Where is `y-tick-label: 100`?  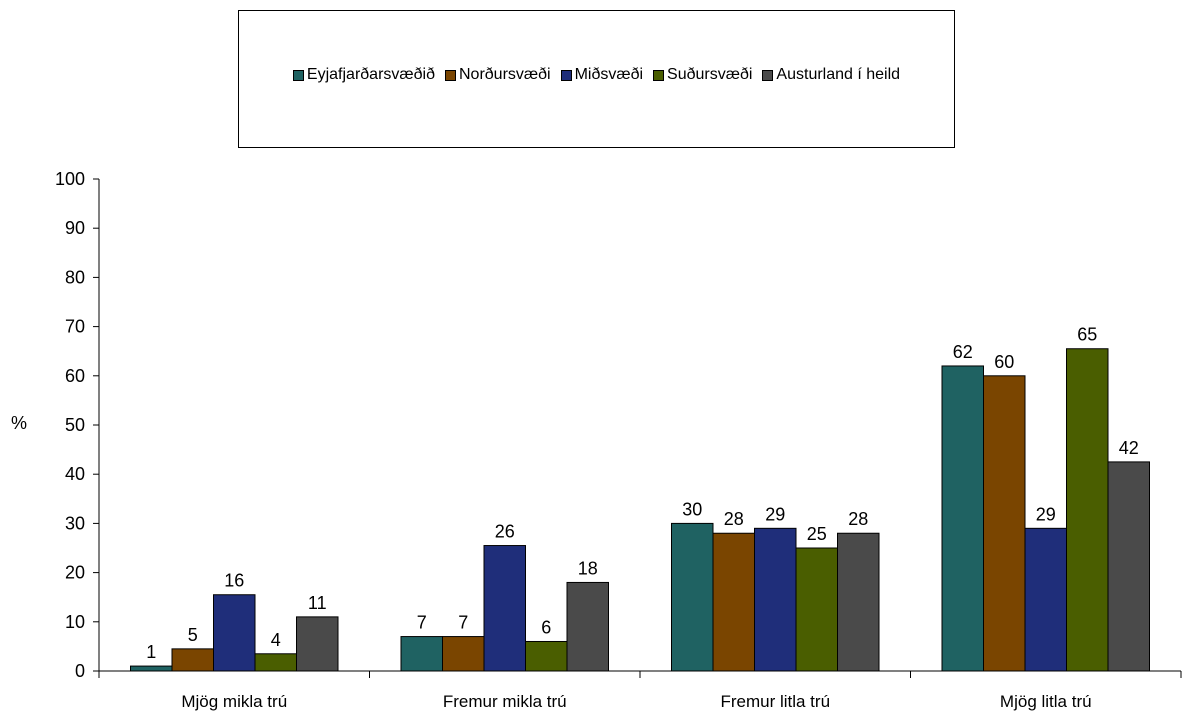
y-tick-label: 100 is located at coordinates (70, 179).